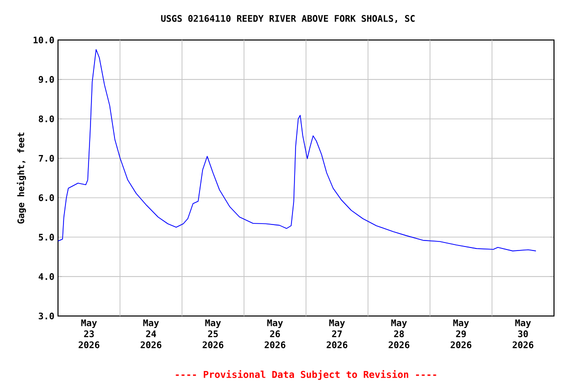 The height and width of the screenshot is (384, 576). What do you see at coordinates (151, 334) in the screenshot?
I see `x-tick-label: May 24 2026` at bounding box center [151, 334].